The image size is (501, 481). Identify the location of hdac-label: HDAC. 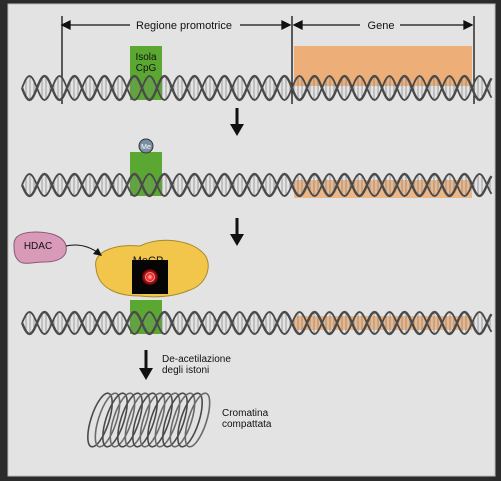
(38, 246).